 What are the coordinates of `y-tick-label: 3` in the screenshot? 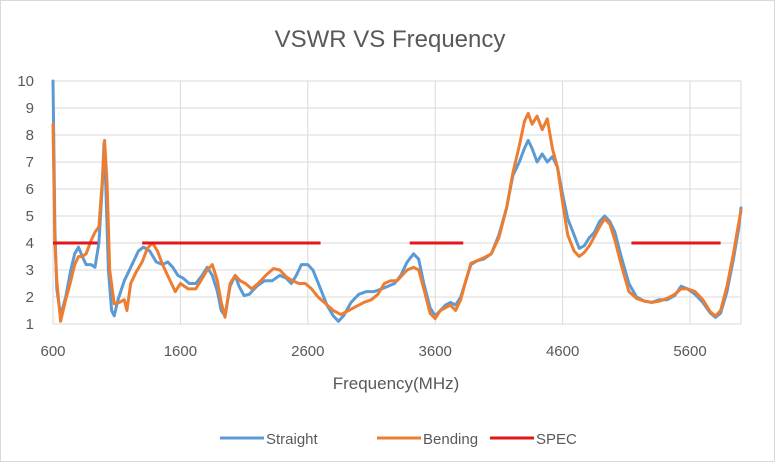 It's located at (30, 270).